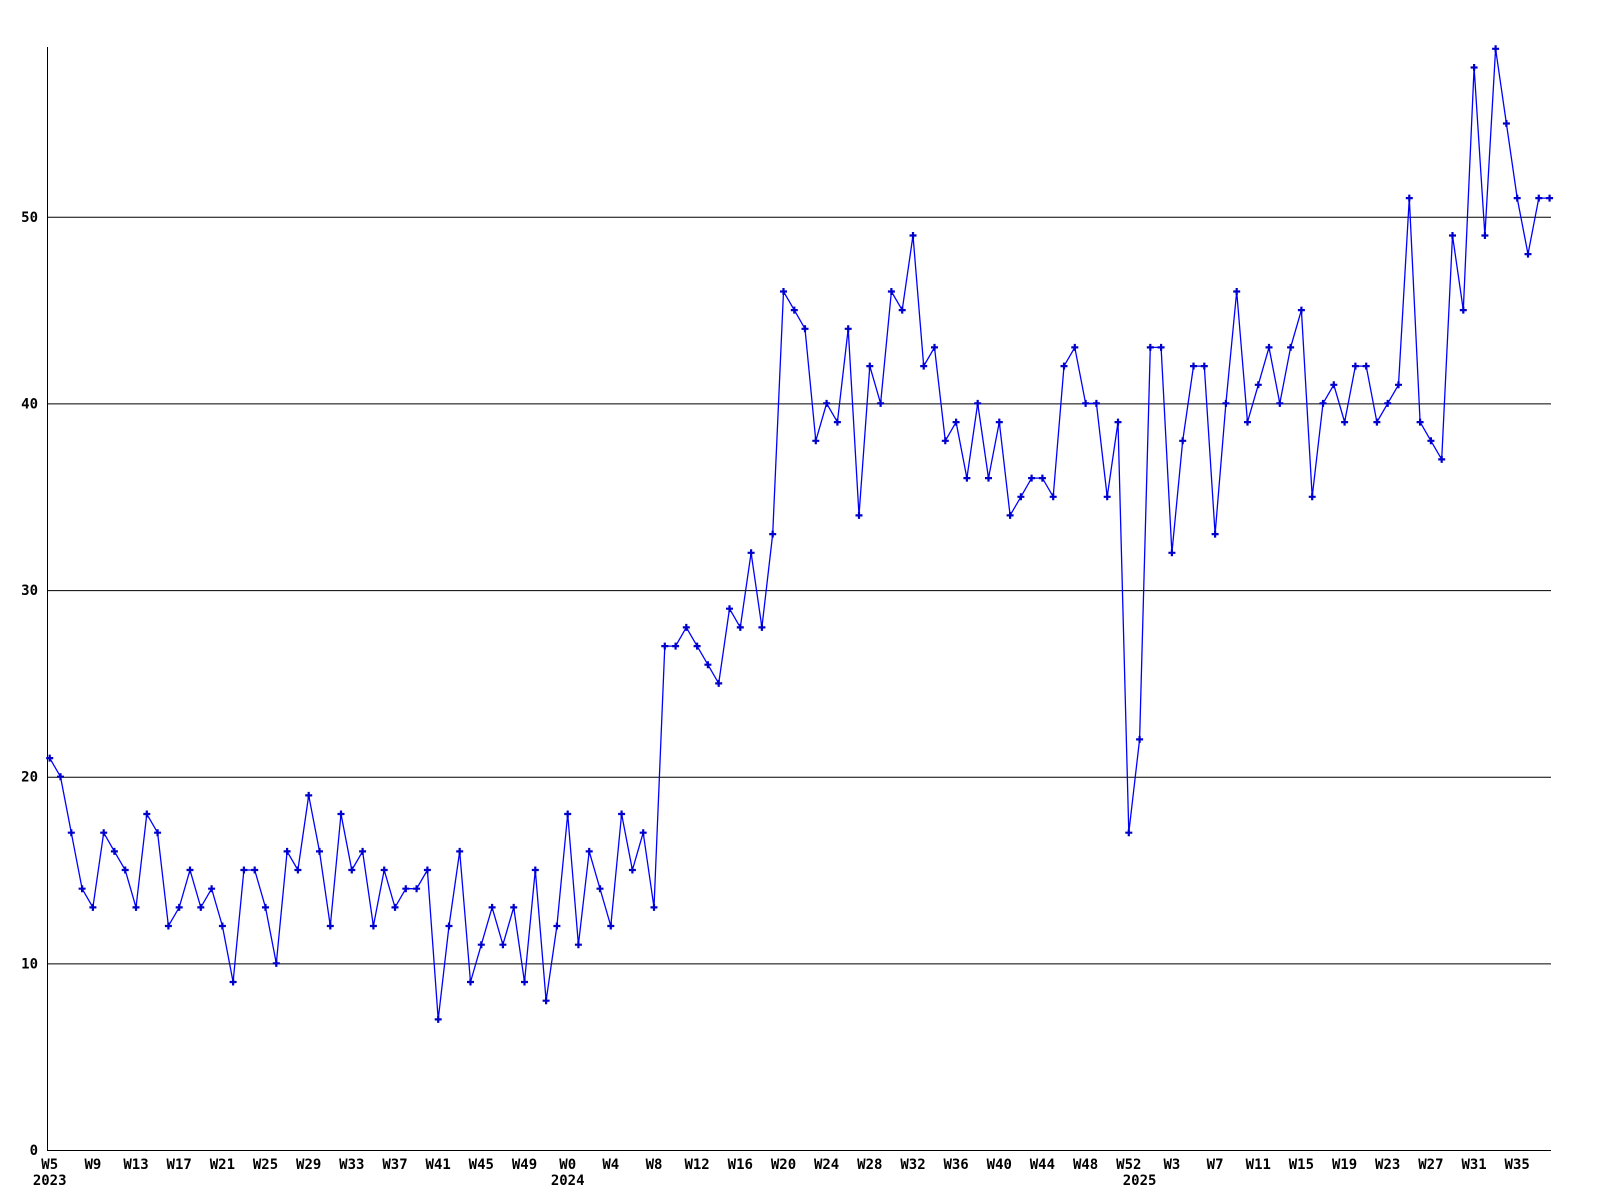 This screenshot has width=1600, height=1200. What do you see at coordinates (135, 1165) in the screenshot?
I see `x-tick-label: W13` at bounding box center [135, 1165].